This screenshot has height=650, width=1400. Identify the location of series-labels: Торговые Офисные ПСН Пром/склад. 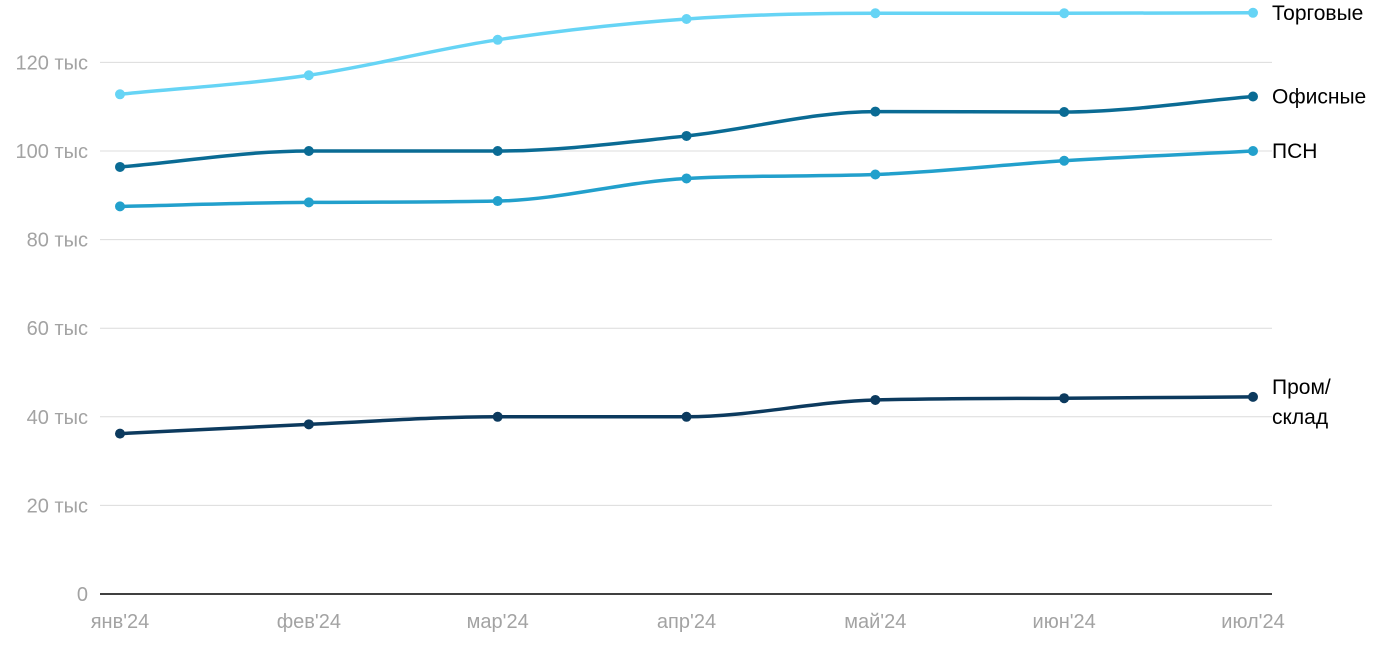
(1319, 215).